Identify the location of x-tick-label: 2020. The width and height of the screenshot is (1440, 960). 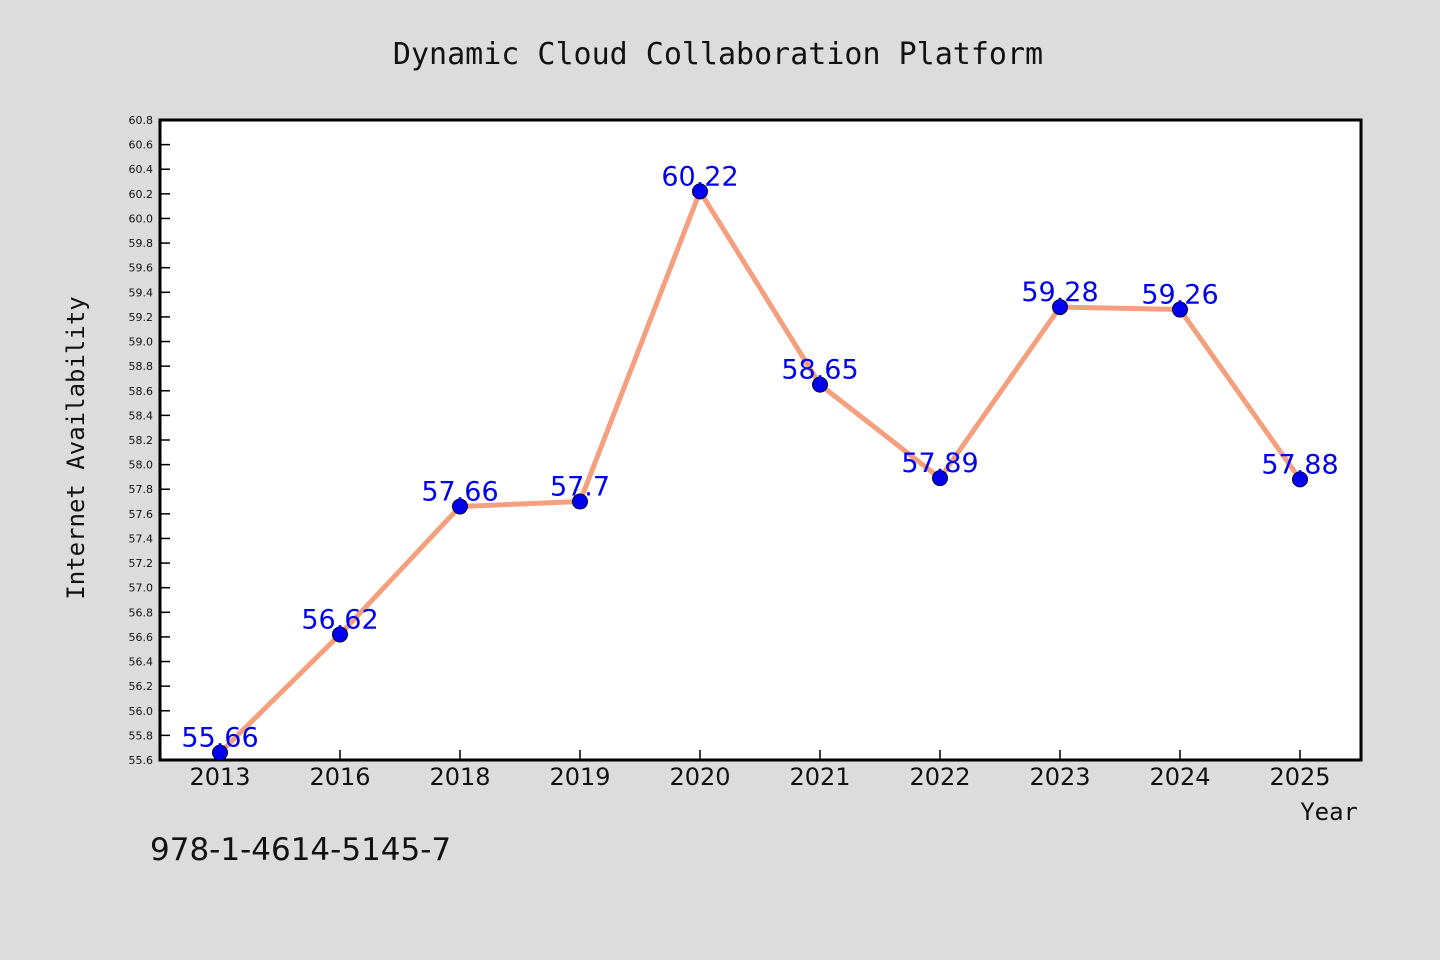
(699, 777).